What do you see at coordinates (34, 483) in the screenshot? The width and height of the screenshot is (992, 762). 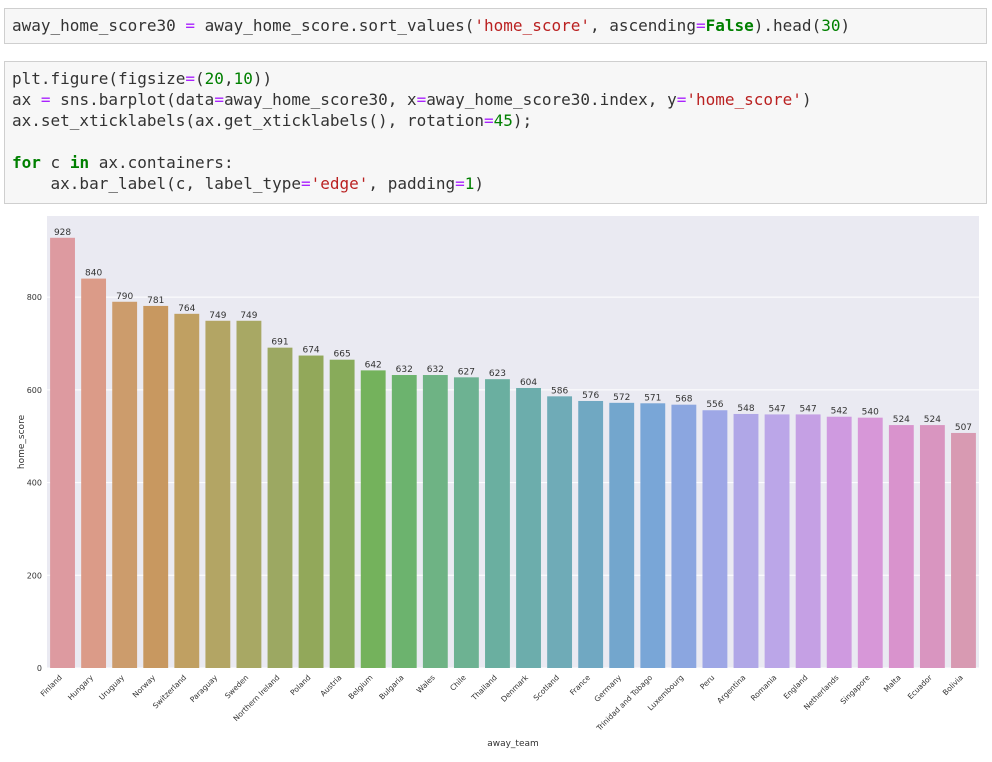 I see `y-tick-label: 400` at bounding box center [34, 483].